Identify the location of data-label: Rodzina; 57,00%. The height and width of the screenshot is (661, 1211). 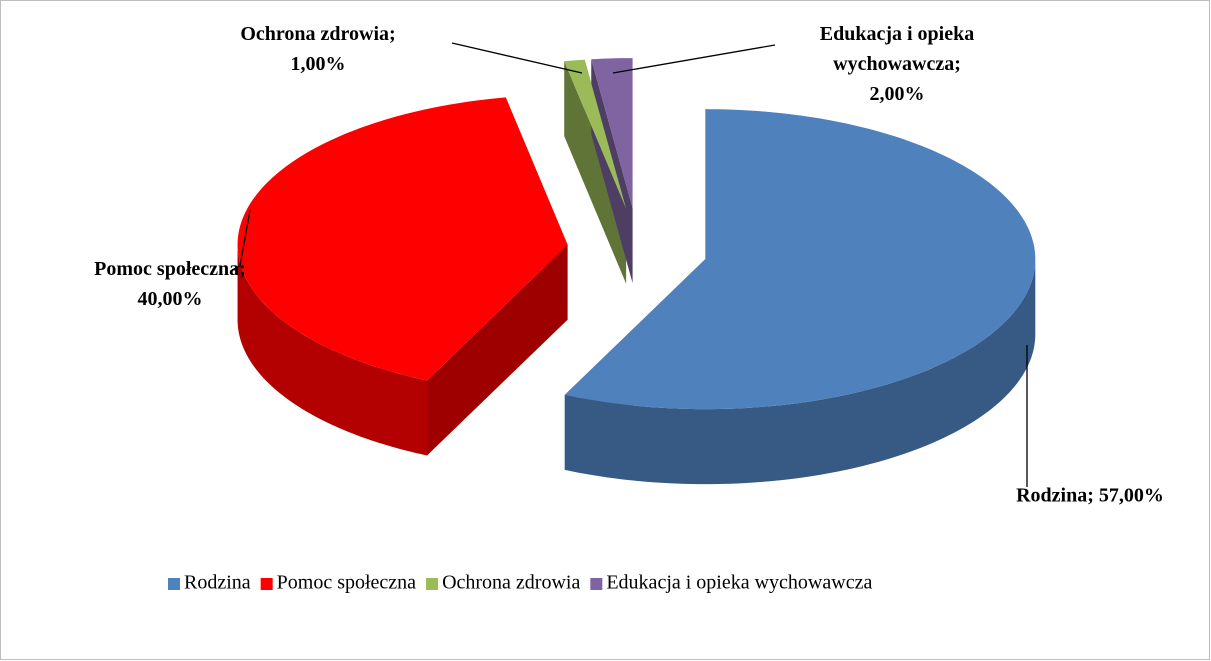
(1090, 496).